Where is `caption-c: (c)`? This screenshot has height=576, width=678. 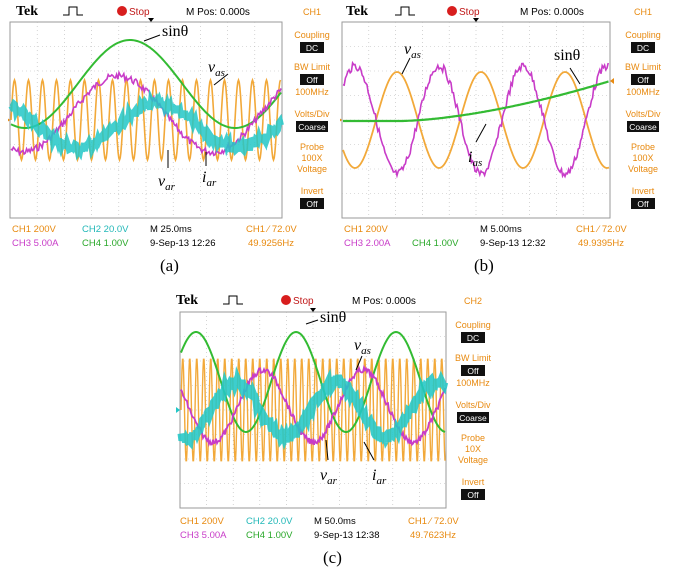 caption-c: (c) is located at coordinates (332, 557).